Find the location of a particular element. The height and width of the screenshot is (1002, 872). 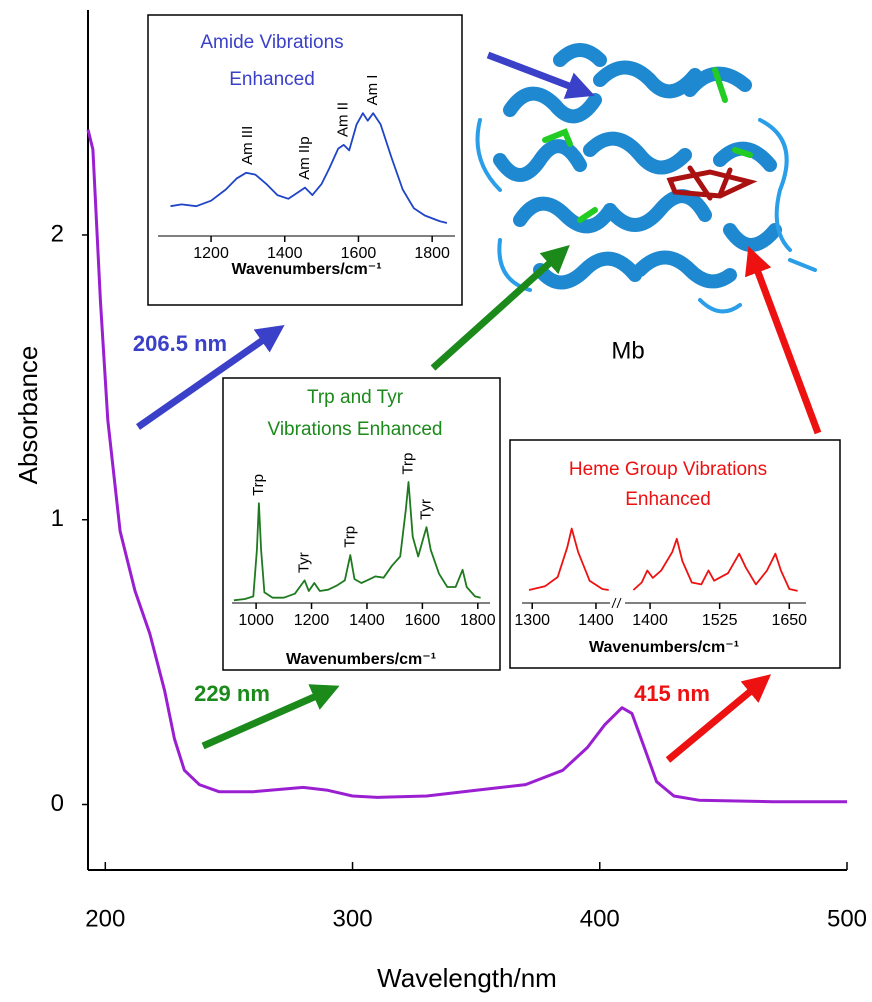

y-axis-title: Absorbance is located at coordinates (28, 415).